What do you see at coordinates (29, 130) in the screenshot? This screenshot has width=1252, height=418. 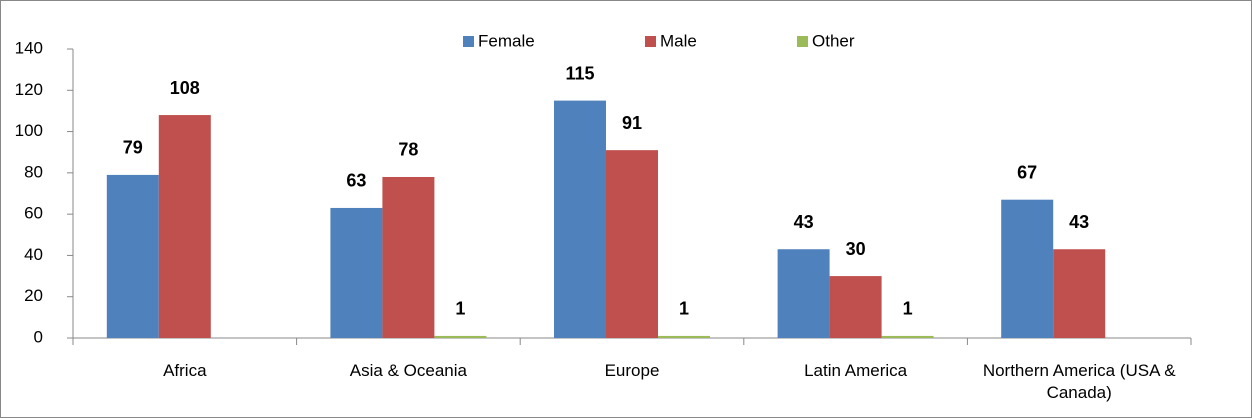 I see `y-tick-label: 100` at bounding box center [29, 130].